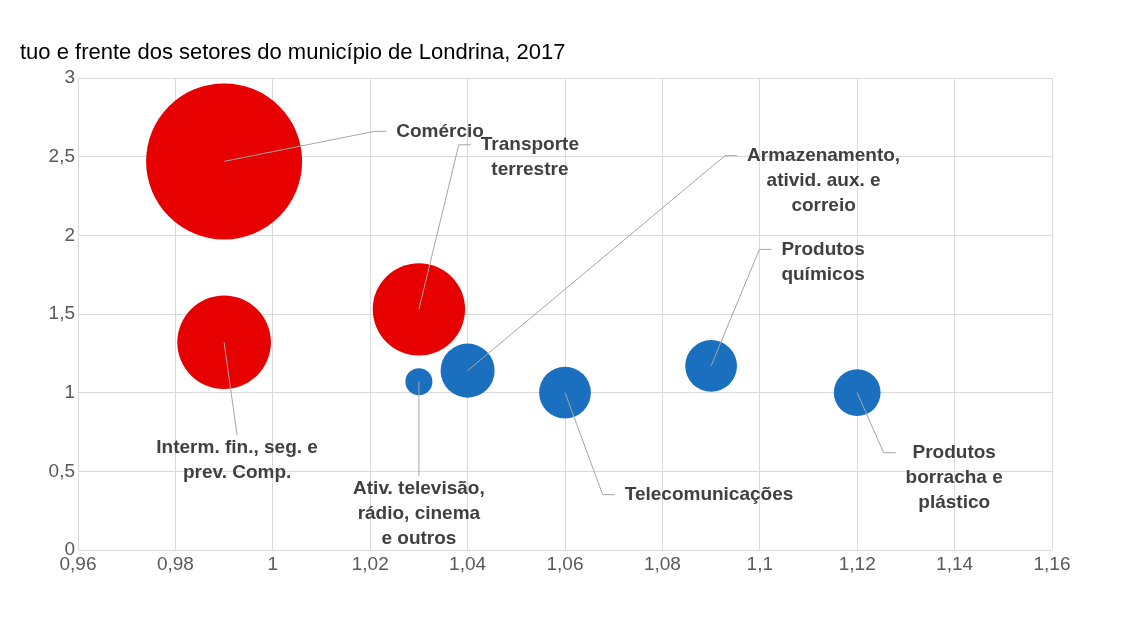 The width and height of the screenshot is (1130, 628). I want to click on x-tick-label: 1,1, so click(760, 563).